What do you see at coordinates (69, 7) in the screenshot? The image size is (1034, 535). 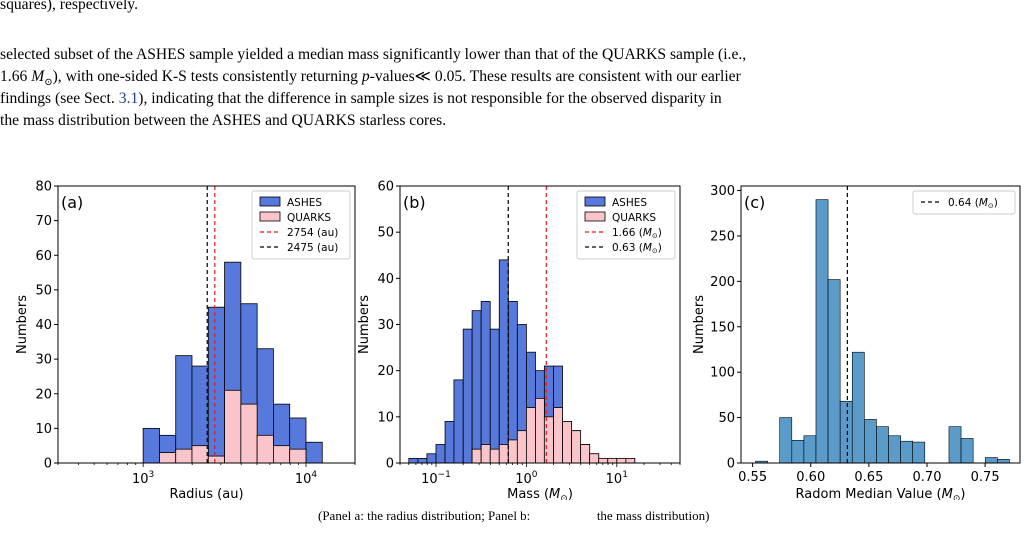 I see `text-line-0: squares), respectively.` at bounding box center [69, 7].